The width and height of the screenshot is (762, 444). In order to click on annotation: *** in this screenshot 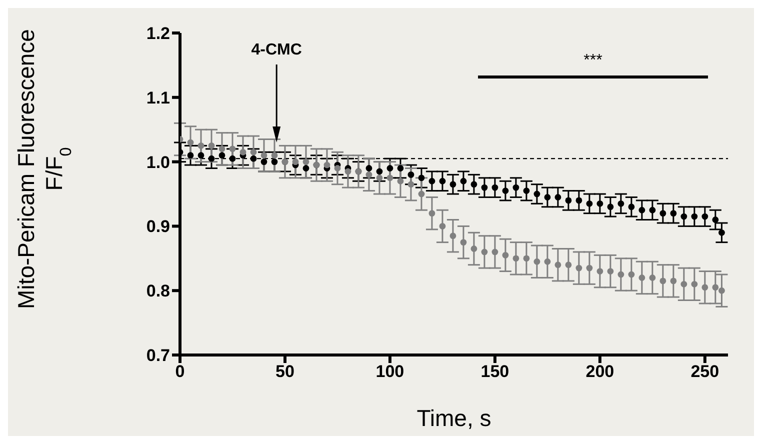, I will do `click(593, 60)`.